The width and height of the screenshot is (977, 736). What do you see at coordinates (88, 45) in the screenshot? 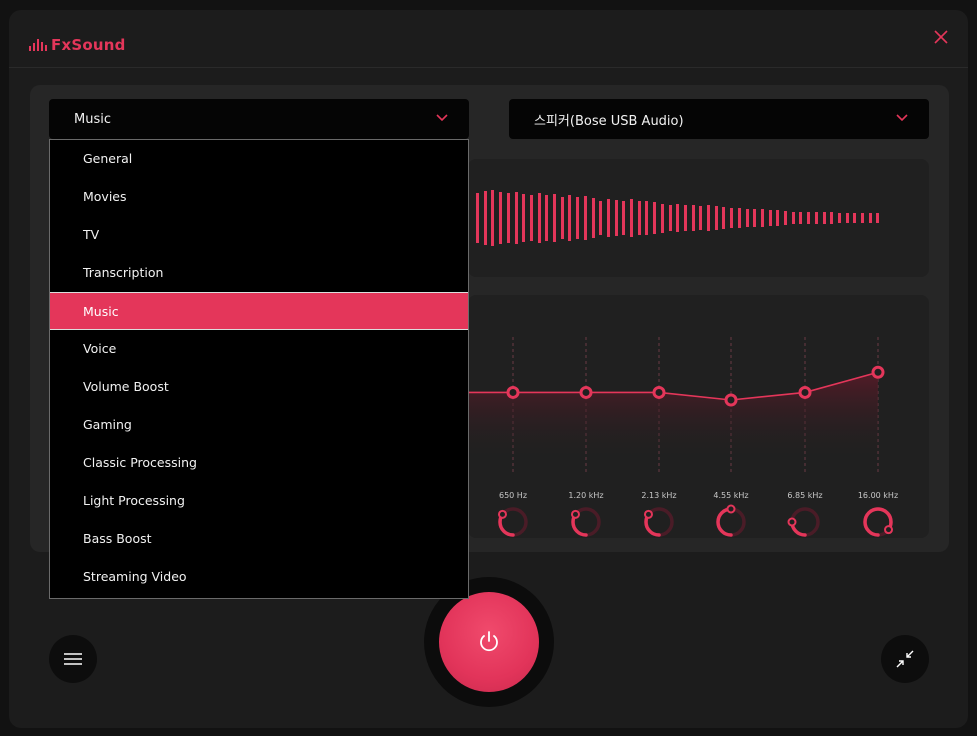
I see `app-name: FxSound` at bounding box center [88, 45].